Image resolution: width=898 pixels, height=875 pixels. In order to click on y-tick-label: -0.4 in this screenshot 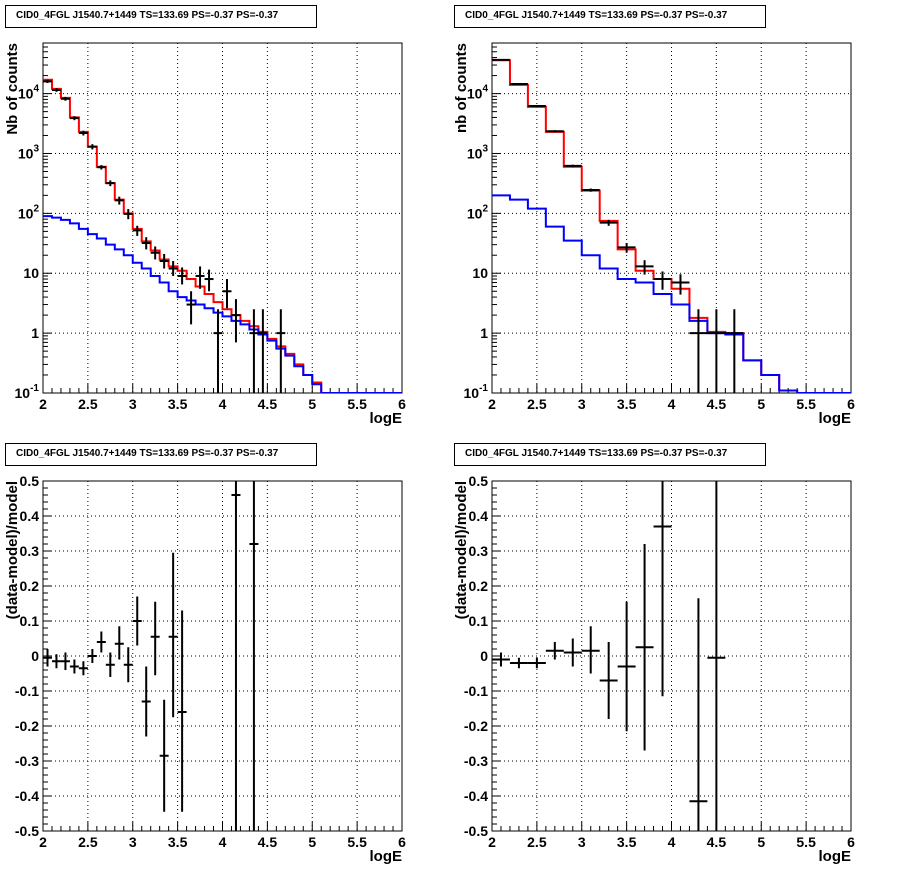, I will do `click(27, 796)`.